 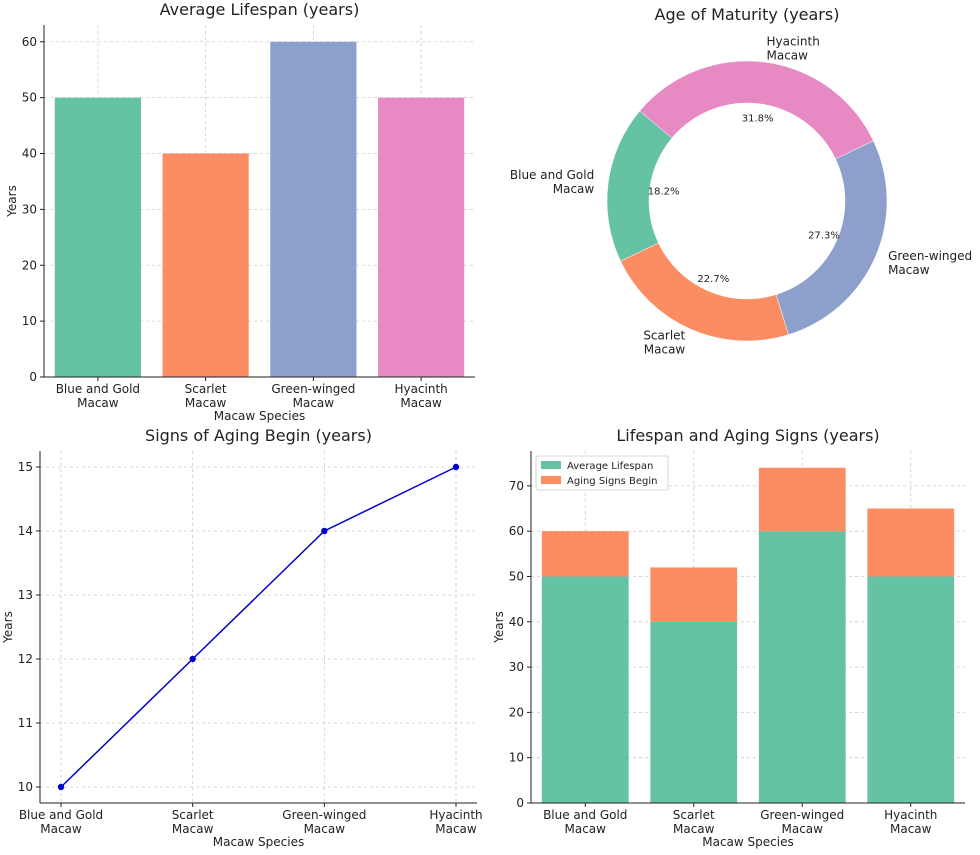 What do you see at coordinates (313, 396) in the screenshot?
I see `lifespan-chart-xtick-label: Green-winged Macaw` at bounding box center [313, 396].